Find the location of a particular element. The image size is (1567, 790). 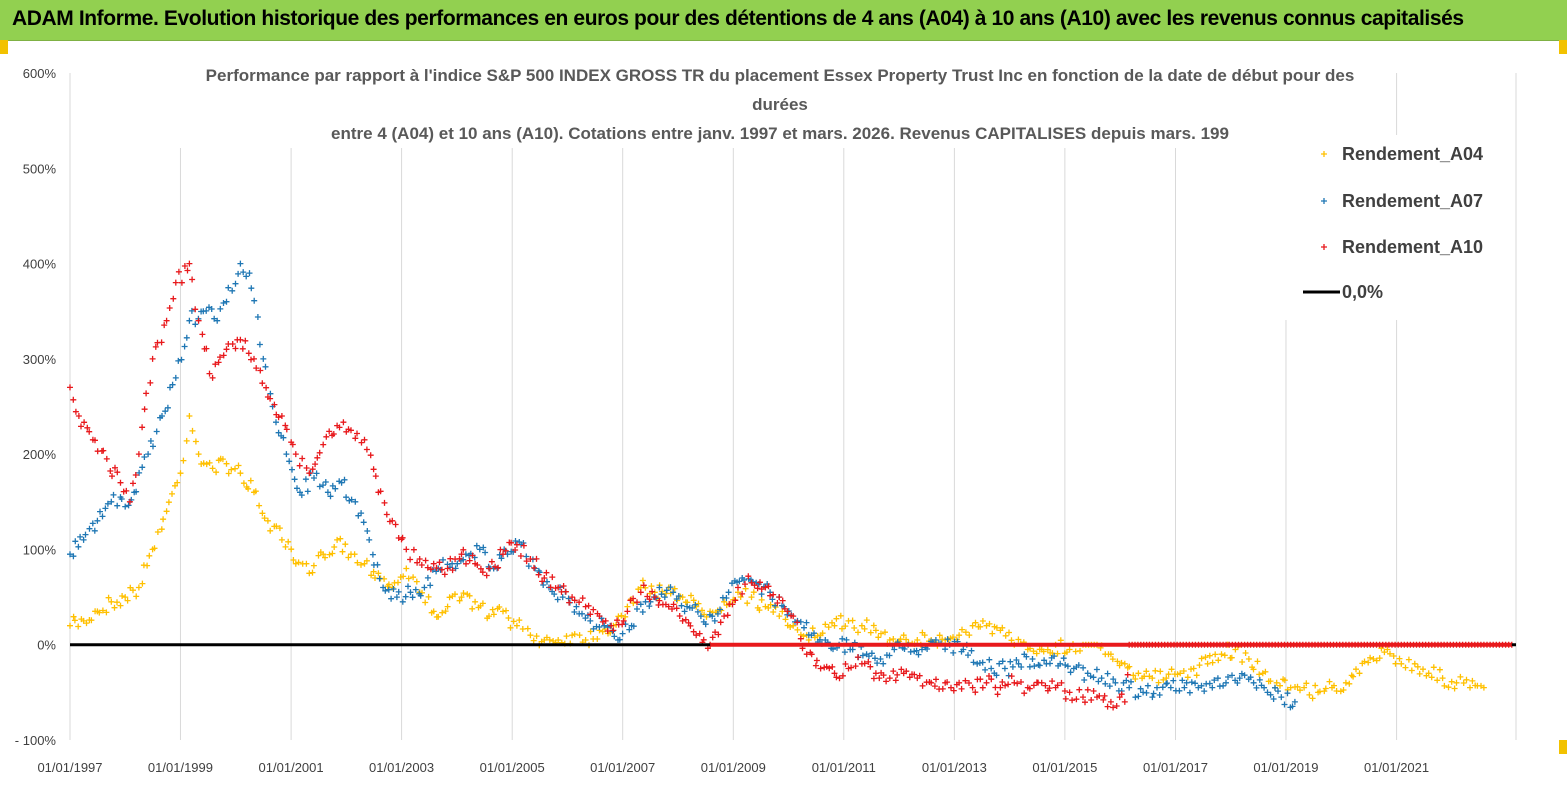

x-tick-label: 01/01/2001 is located at coordinates (291, 767).